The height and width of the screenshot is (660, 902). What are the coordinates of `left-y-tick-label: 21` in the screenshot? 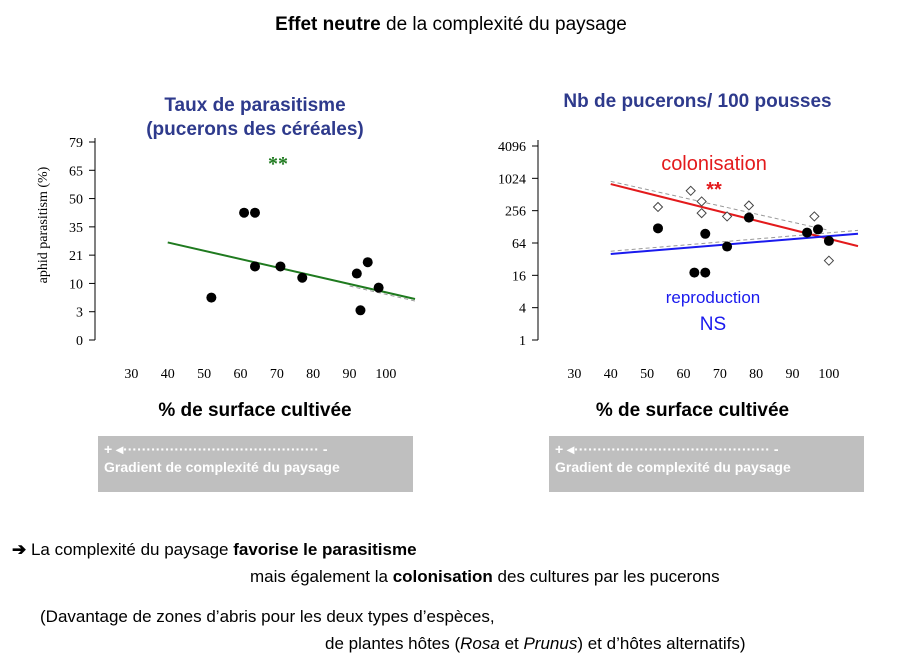 It's located at (76, 256).